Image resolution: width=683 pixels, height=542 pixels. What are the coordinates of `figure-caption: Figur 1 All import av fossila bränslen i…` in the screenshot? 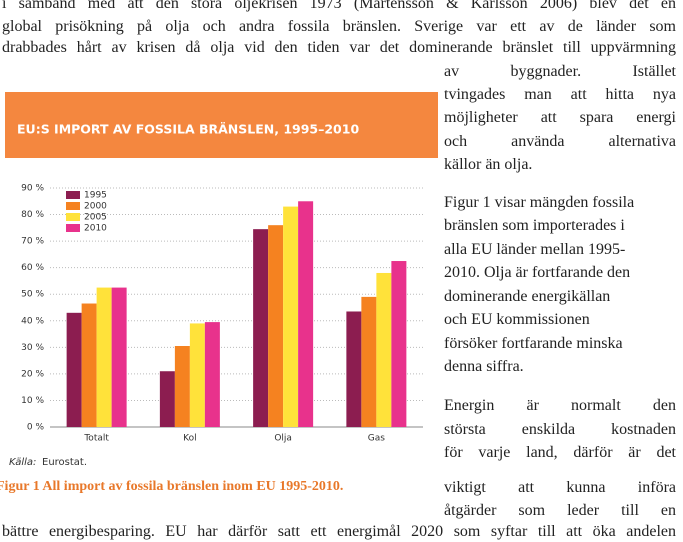 It's located at (172, 486).